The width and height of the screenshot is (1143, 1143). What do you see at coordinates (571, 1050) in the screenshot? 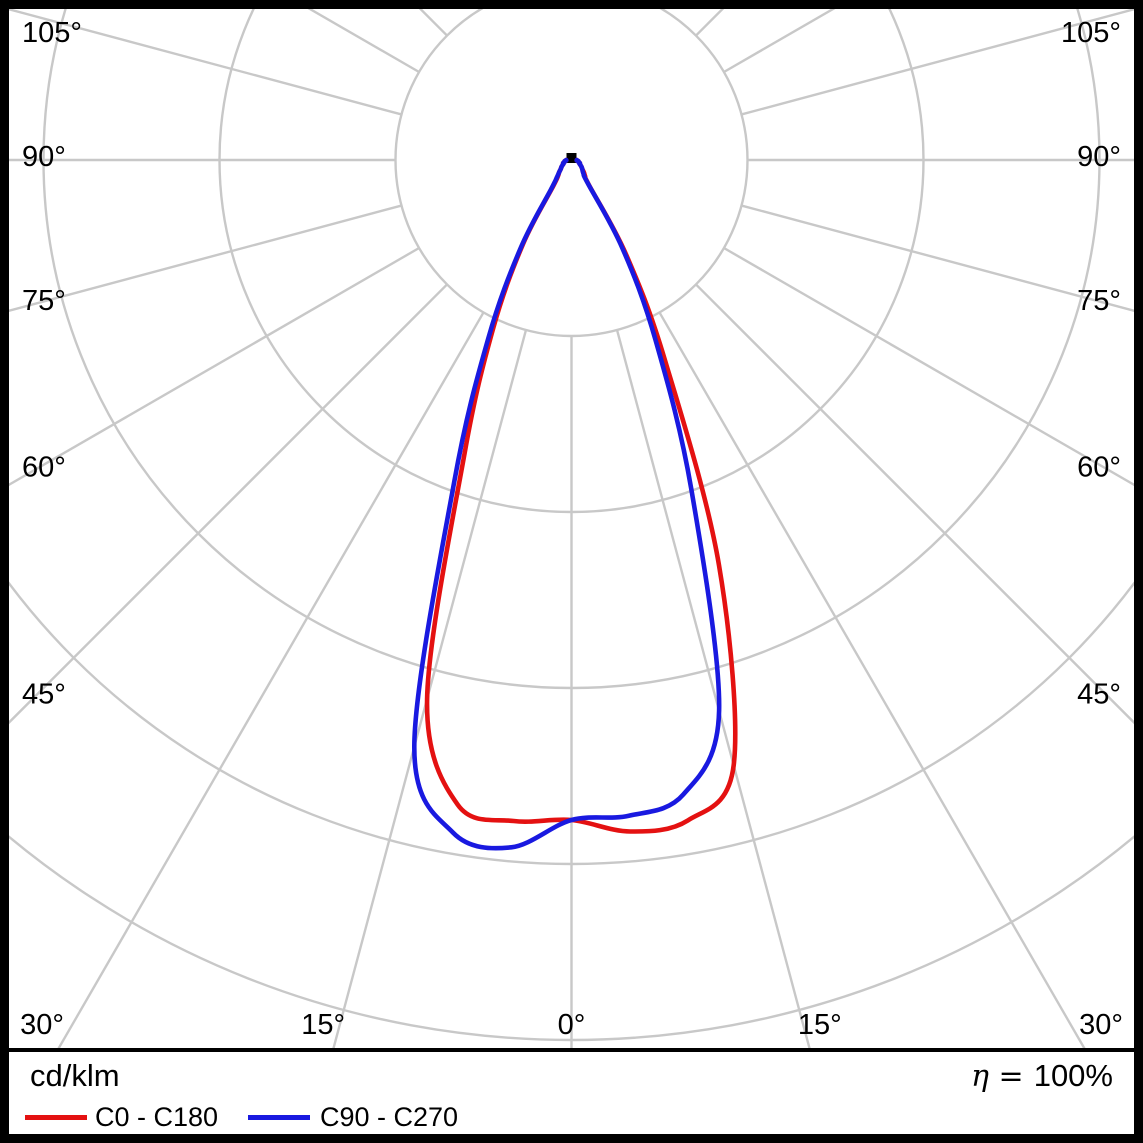
I see `plot-legend-divider` at bounding box center [571, 1050].